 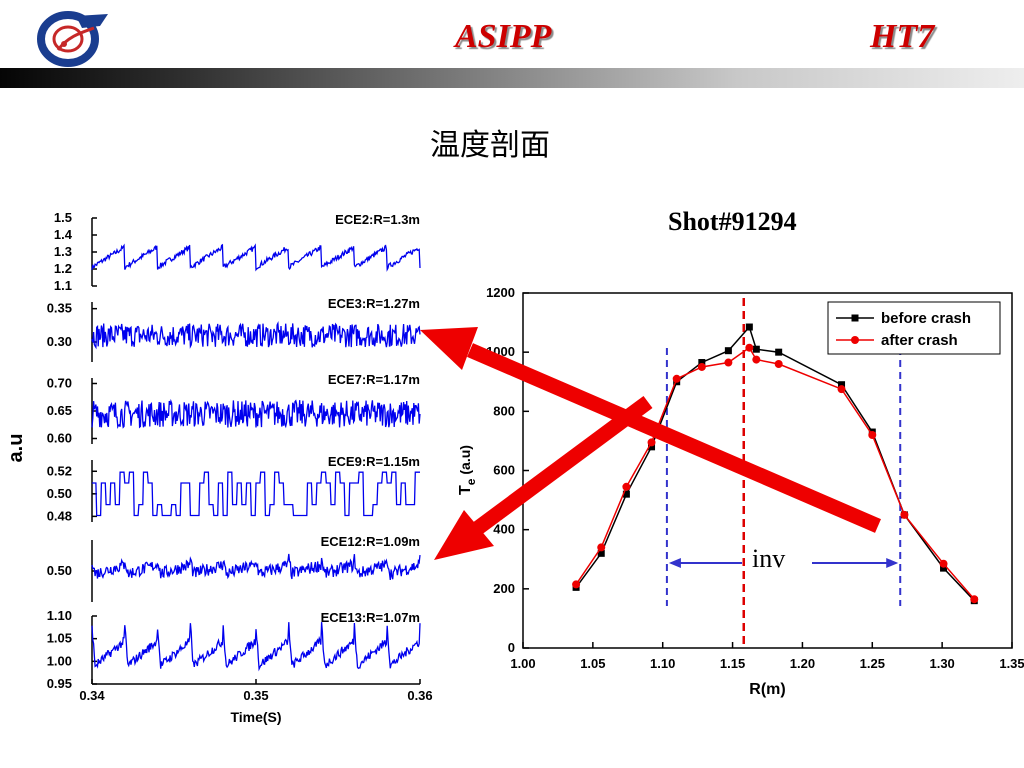 What do you see at coordinates (872, 663) in the screenshot?
I see `te-x-tick-label: 1.25` at bounding box center [872, 663].